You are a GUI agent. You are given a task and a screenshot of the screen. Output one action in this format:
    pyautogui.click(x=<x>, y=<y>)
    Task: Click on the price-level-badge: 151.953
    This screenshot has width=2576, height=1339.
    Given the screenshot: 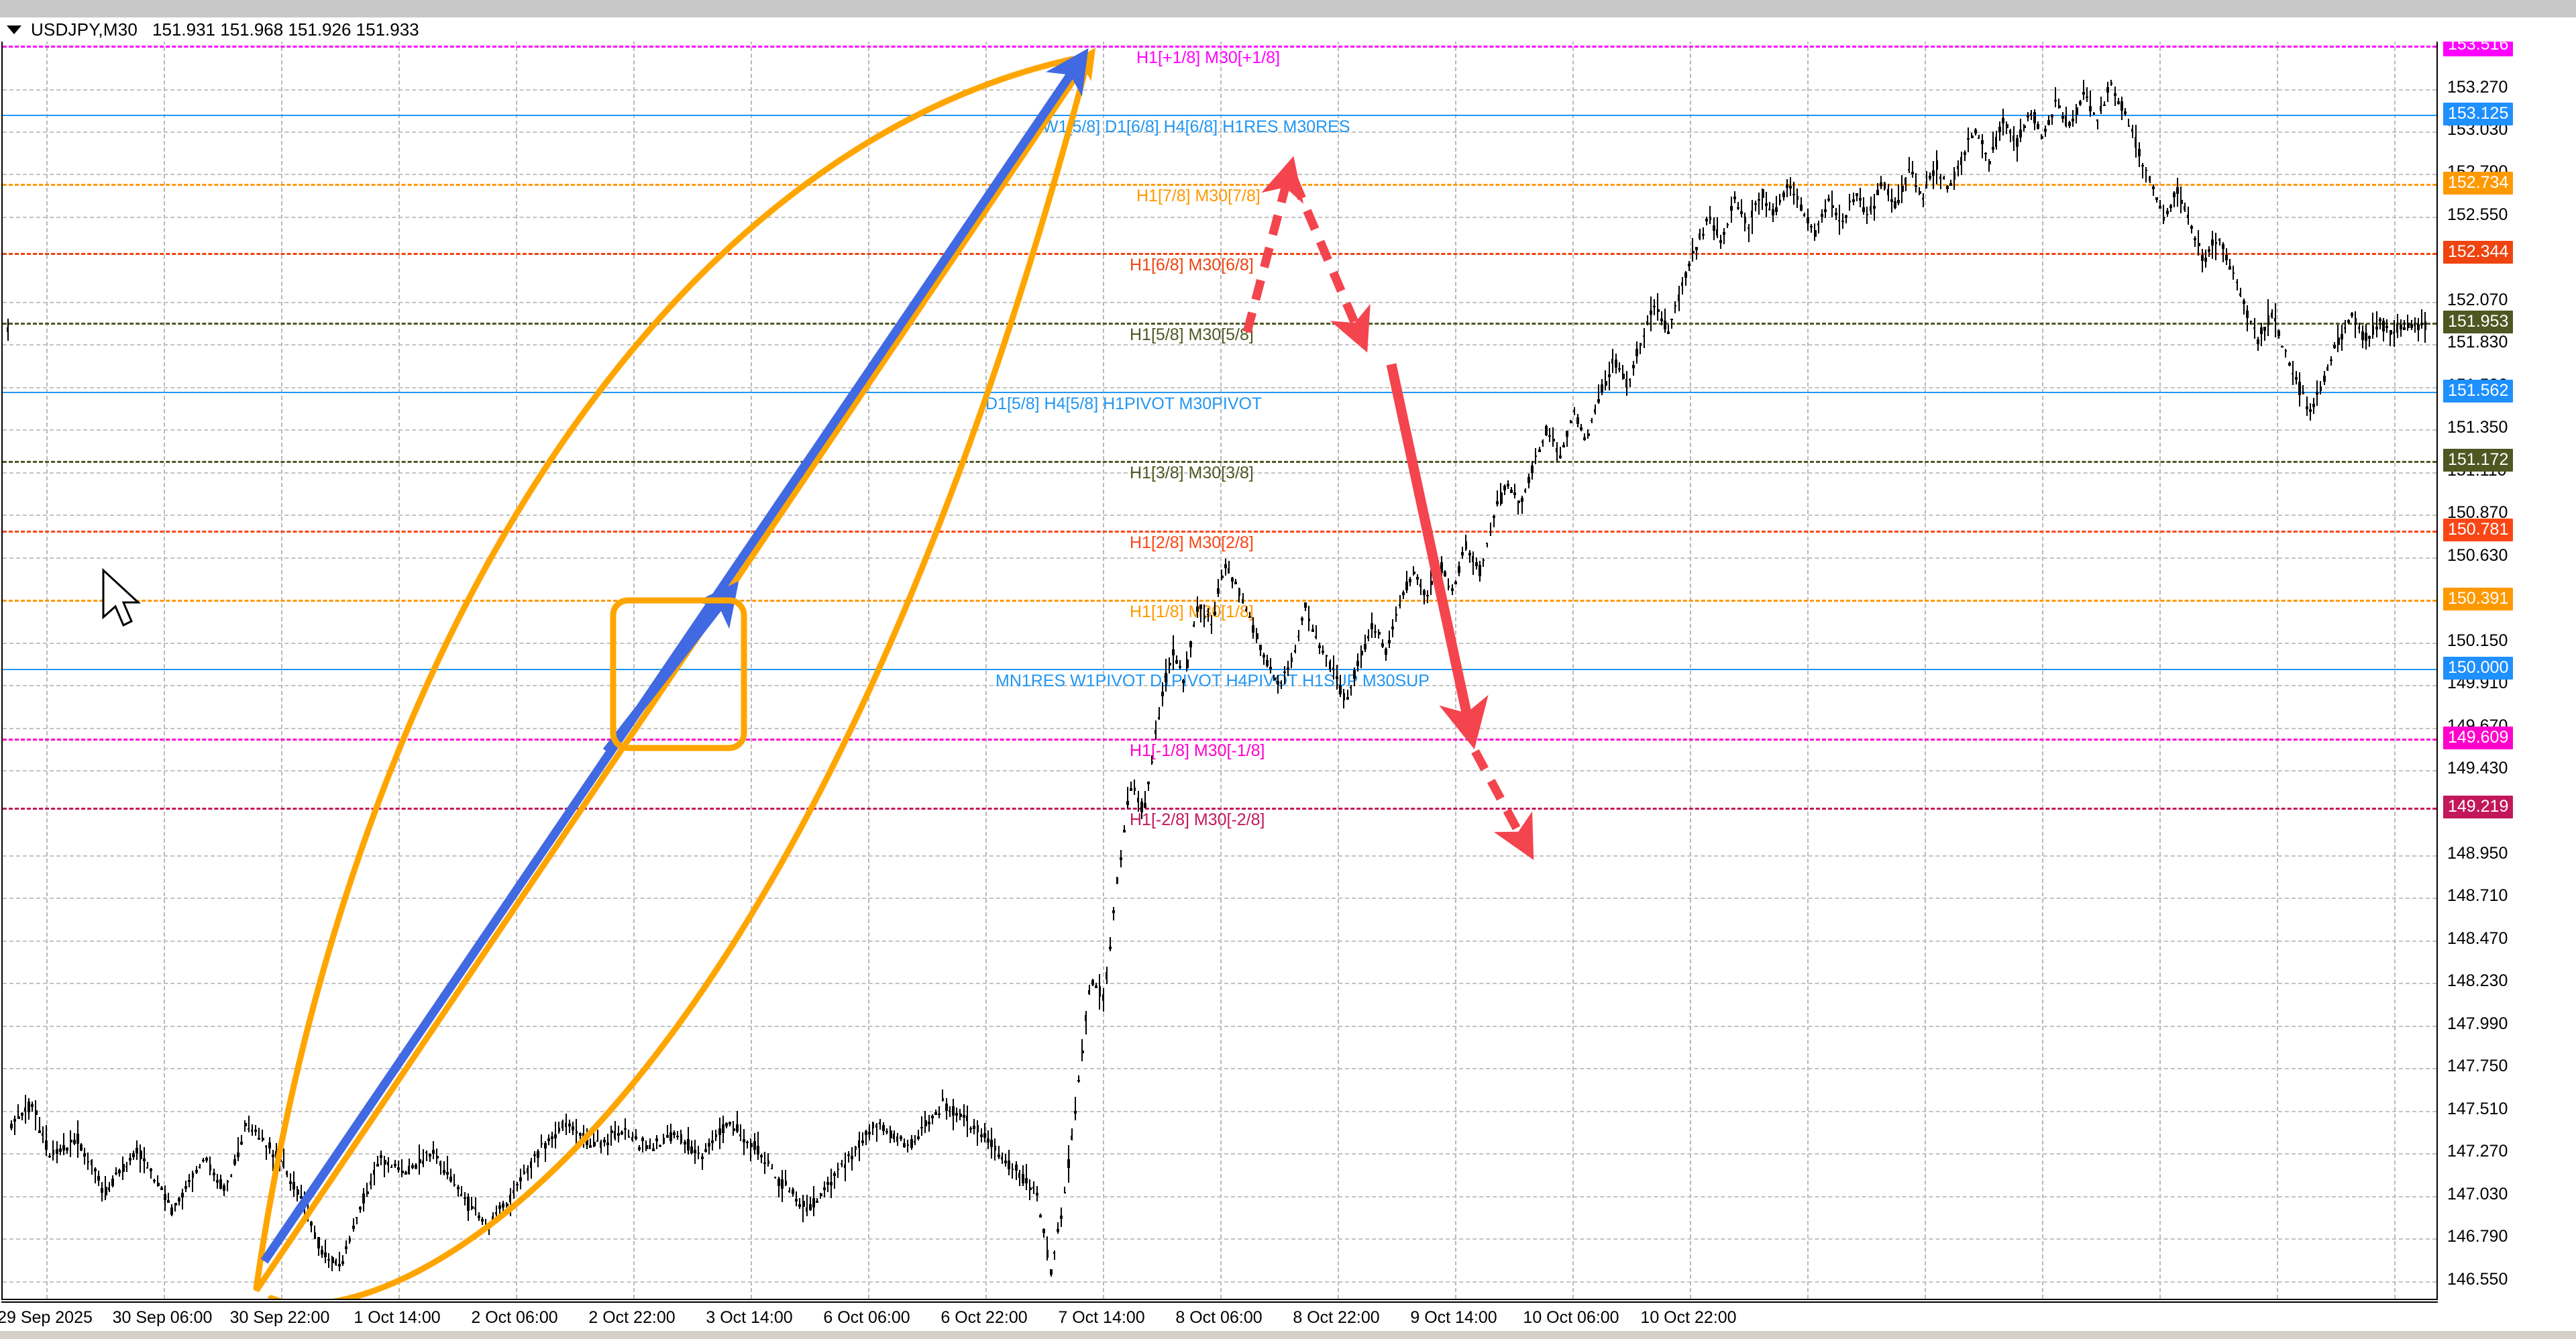 What is the action you would take?
    pyautogui.click(x=2478, y=321)
    